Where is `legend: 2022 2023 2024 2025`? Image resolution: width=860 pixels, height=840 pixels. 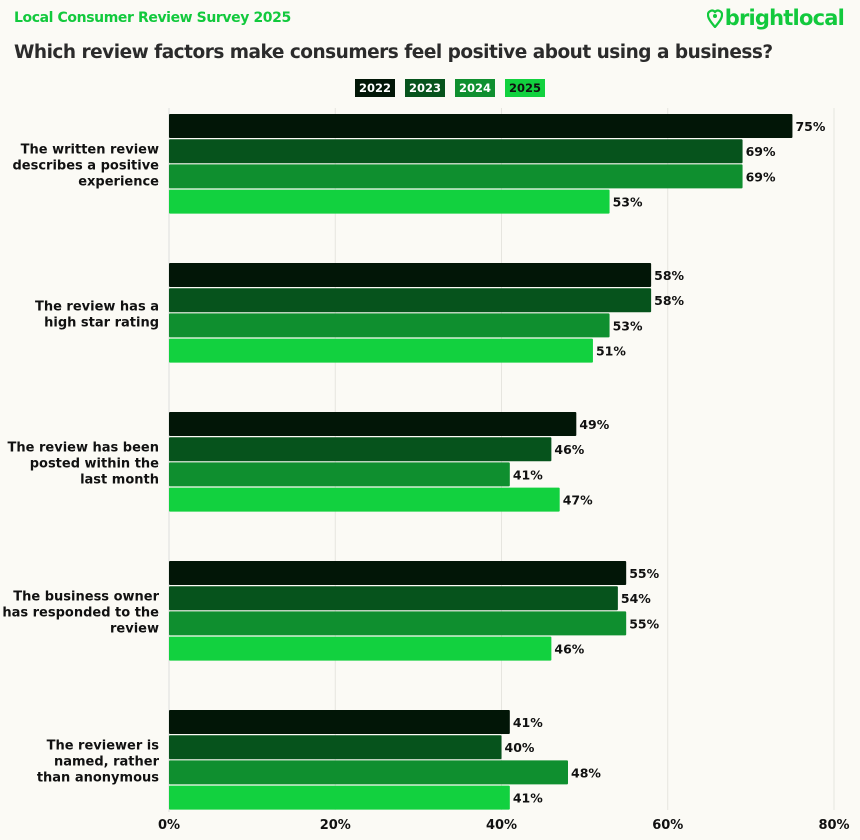
legend: 2022 2023 2024 2025 is located at coordinates (430, 88).